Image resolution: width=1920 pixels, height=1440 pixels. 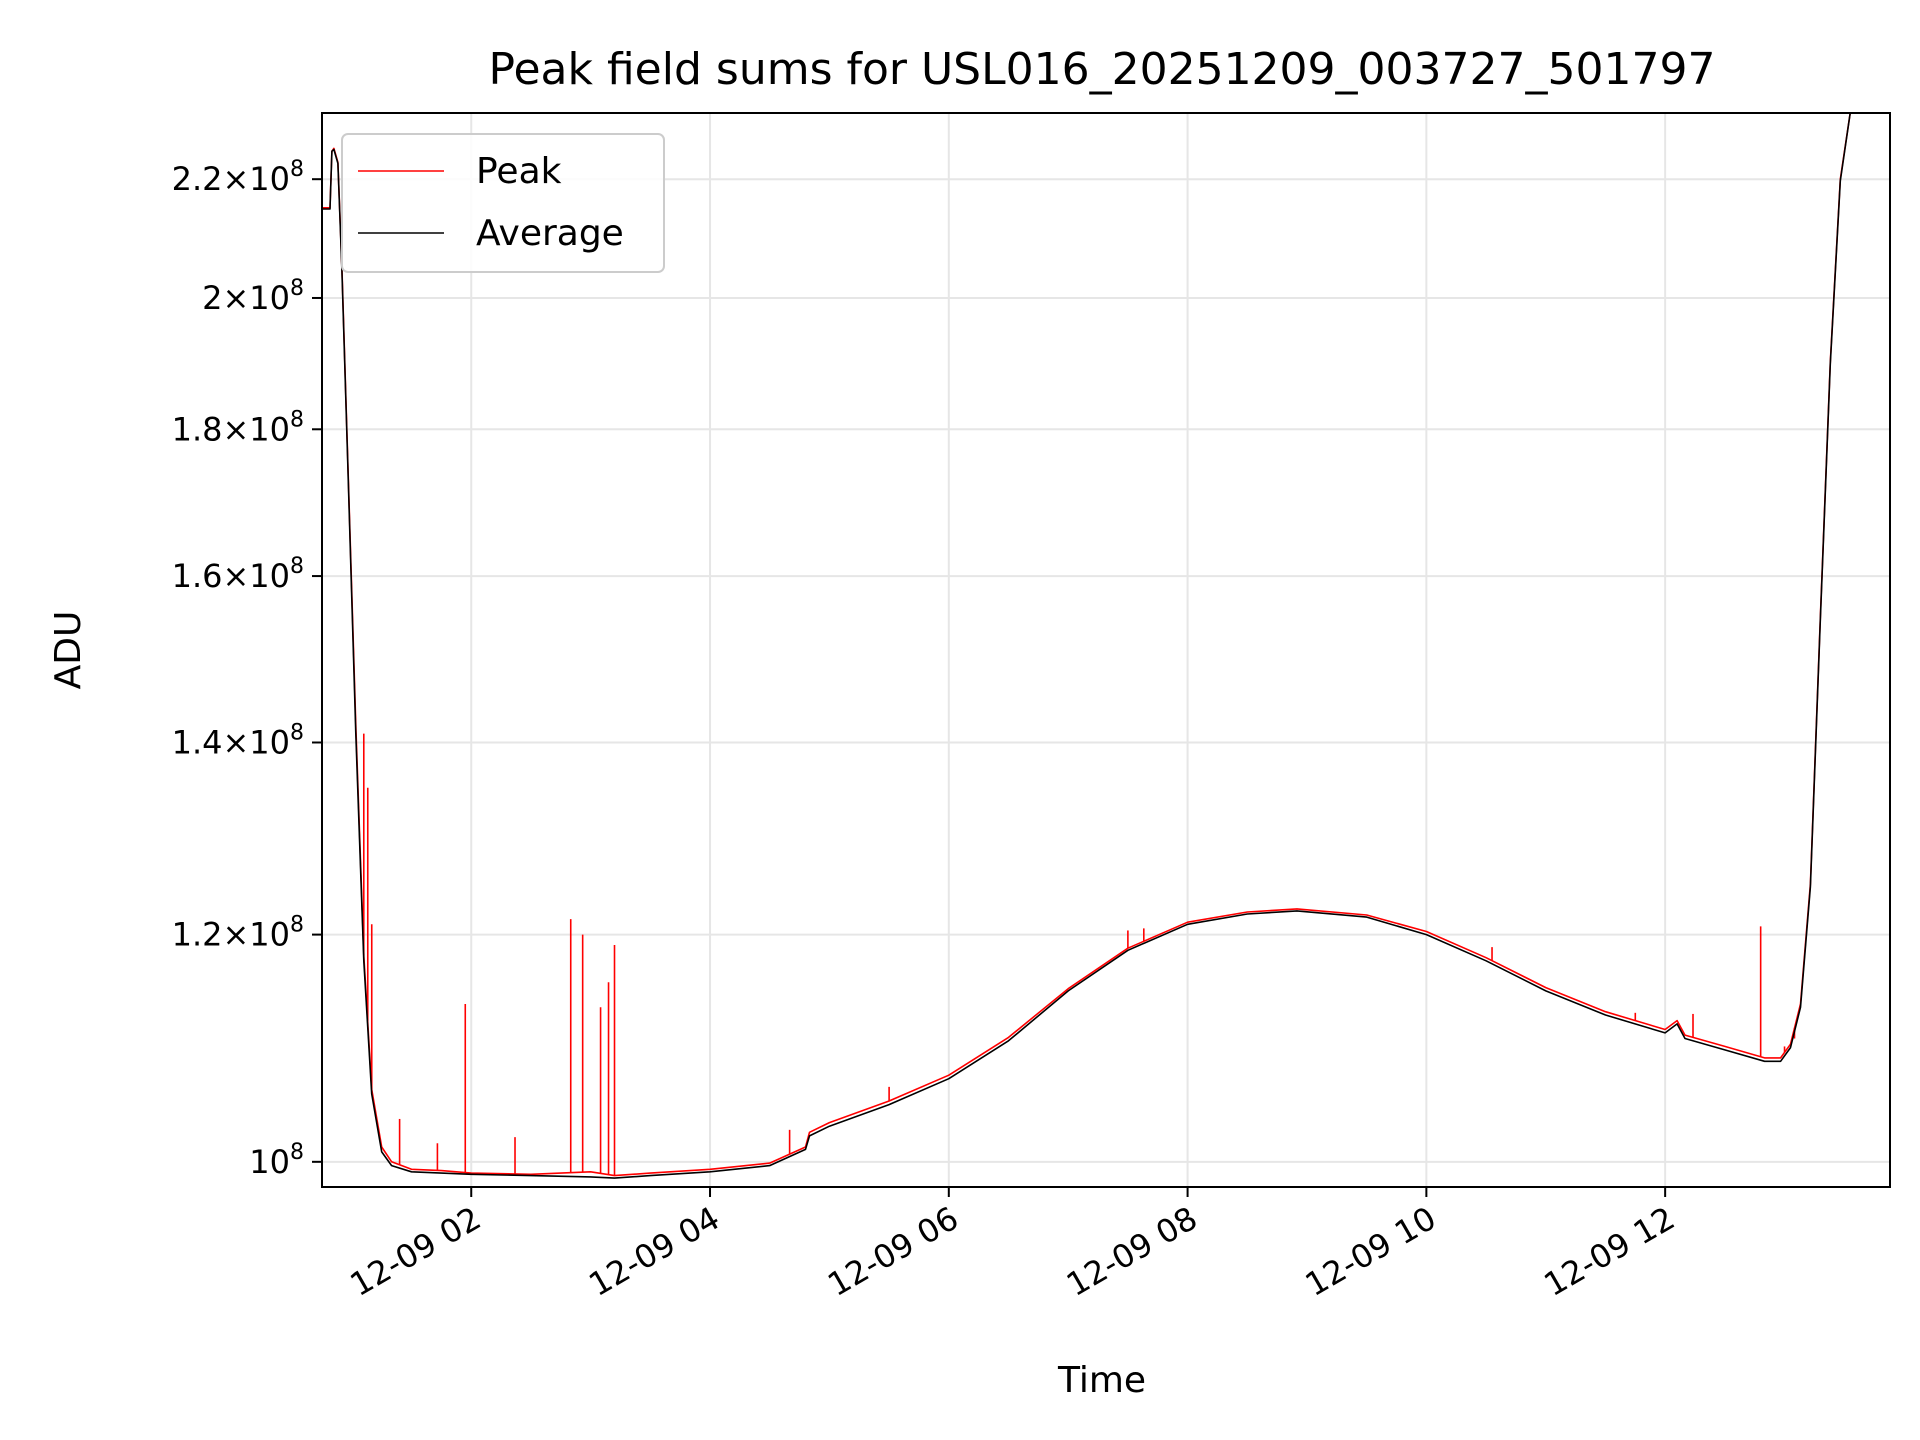 I want to click on x-axis-label: Time, so click(x=1101, y=1380).